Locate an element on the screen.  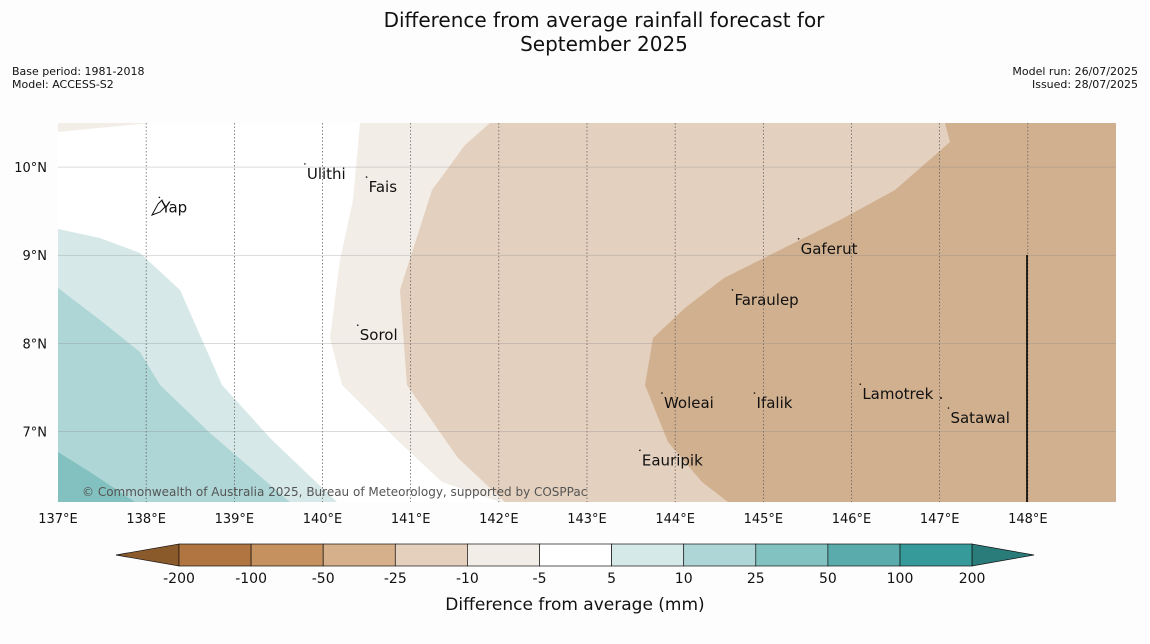
latitude-tick-labels: 10°N 9°N 8°N 7°N is located at coordinates (30, 300).